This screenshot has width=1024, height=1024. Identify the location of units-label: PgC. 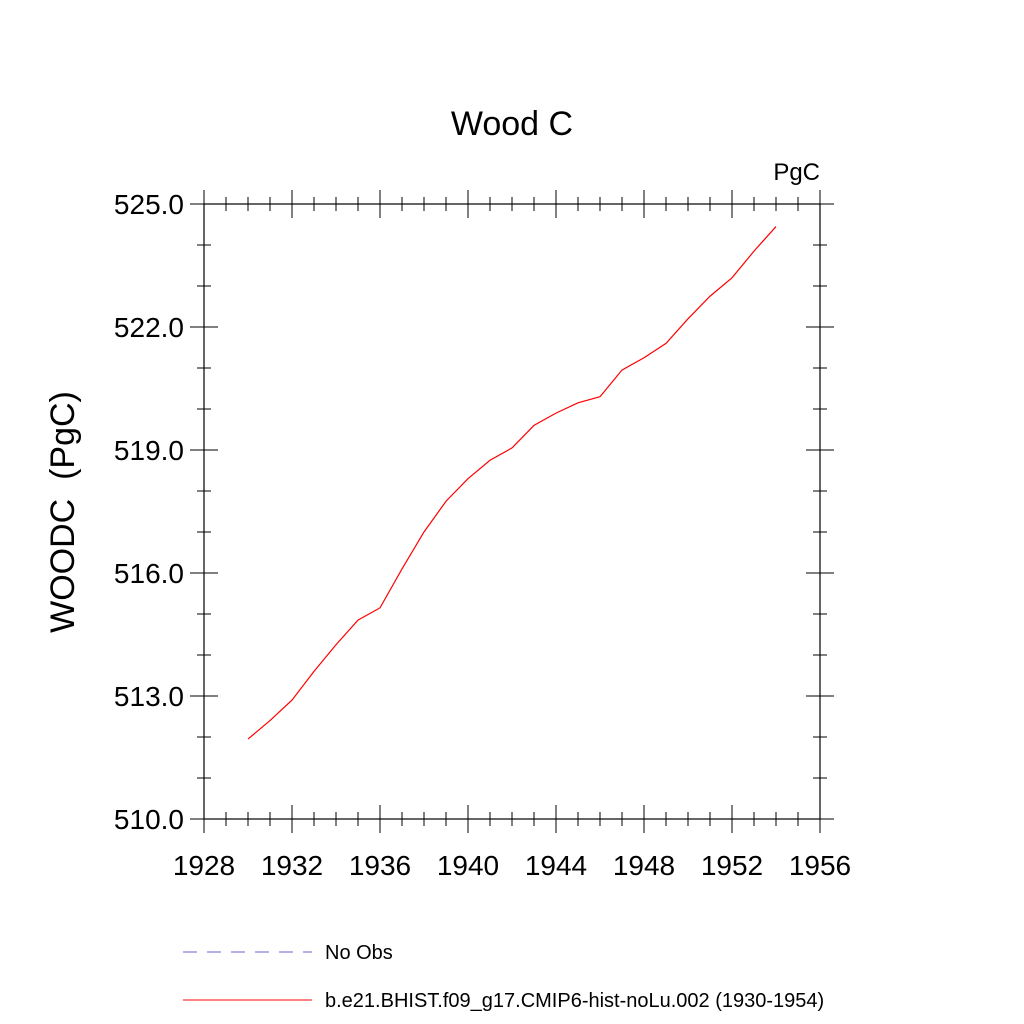
(796, 172).